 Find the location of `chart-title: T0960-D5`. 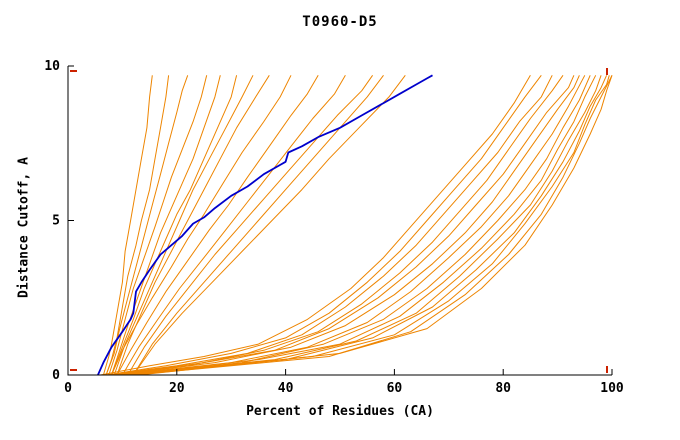

chart-title: T0960-D5 is located at coordinates (340, 22).